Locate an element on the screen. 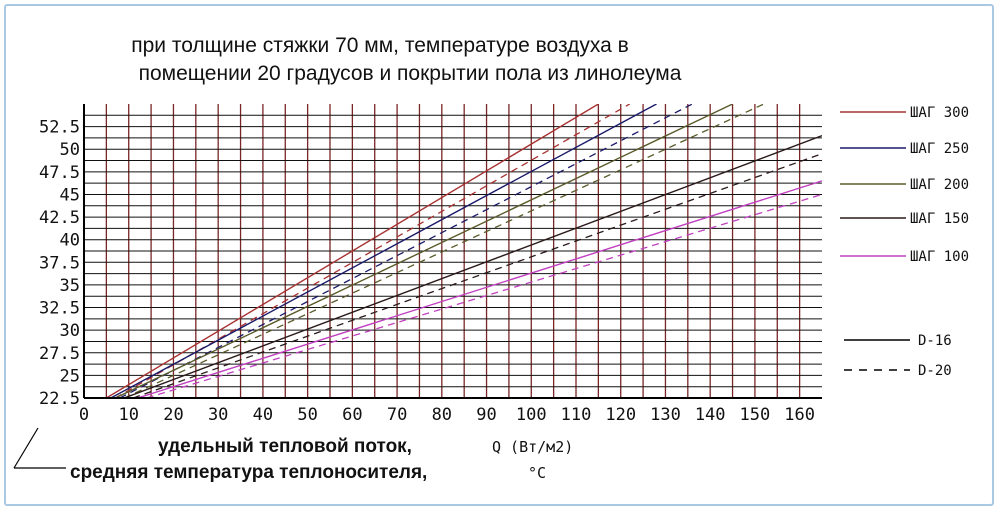 The width and height of the screenshot is (1000, 512). x-tick-label: 160 is located at coordinates (799, 415).